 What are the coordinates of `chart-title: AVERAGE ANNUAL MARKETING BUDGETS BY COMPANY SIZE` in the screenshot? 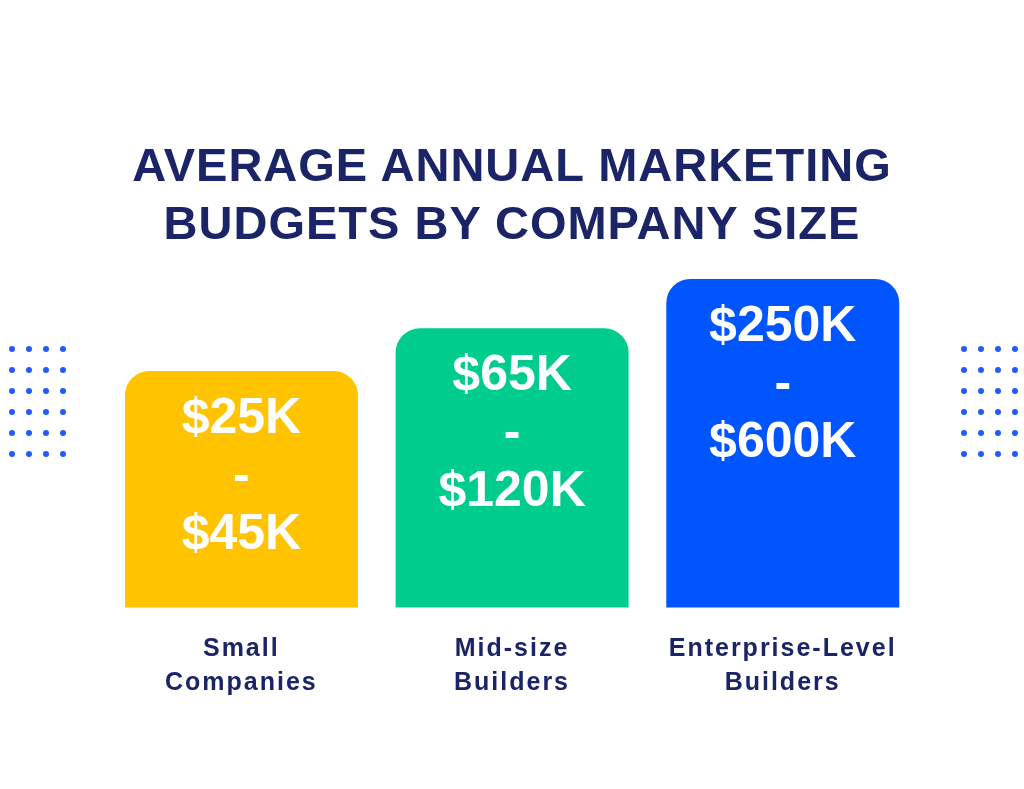 It's located at (512, 194).